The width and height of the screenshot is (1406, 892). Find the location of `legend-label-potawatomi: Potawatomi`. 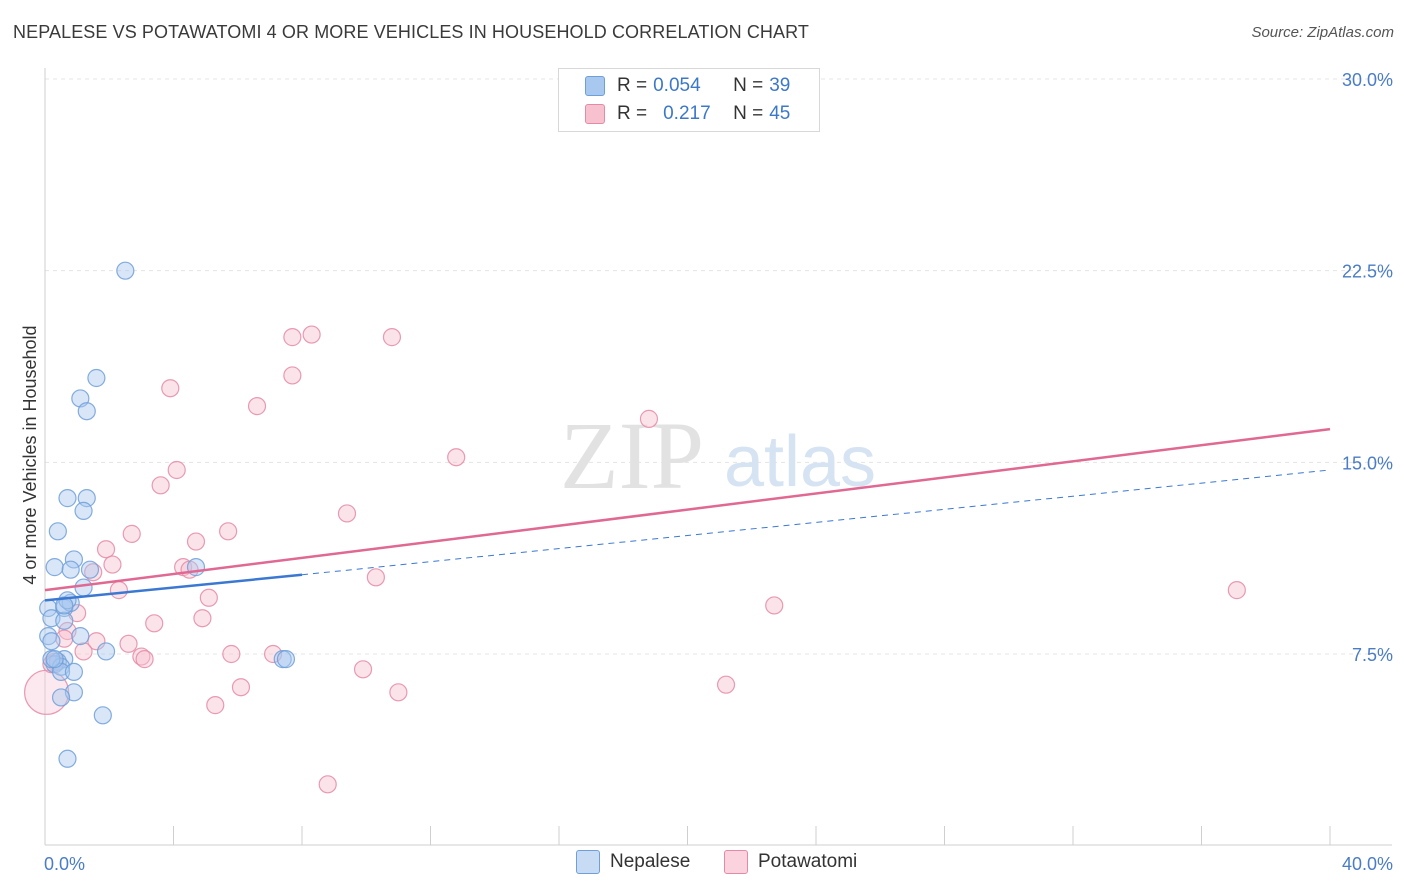

legend-label-potawatomi: Potawatomi is located at coordinates (808, 861).